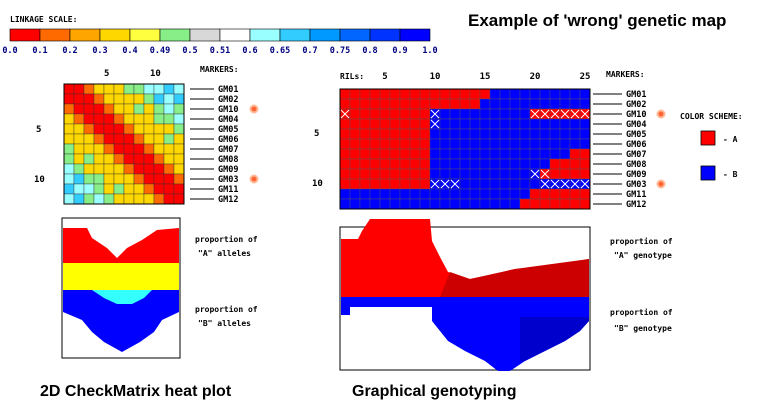 The image size is (765, 420). Describe the element at coordinates (249, 51) in the screenshot. I see `linkage-scale-tick: 0.6` at that location.